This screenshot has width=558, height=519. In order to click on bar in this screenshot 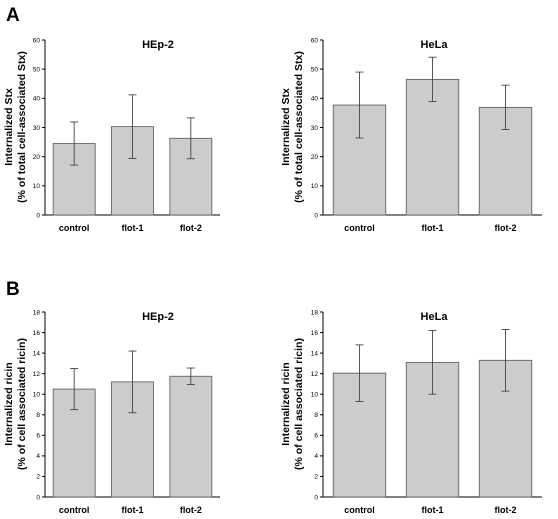, I will do `click(191, 436)`.